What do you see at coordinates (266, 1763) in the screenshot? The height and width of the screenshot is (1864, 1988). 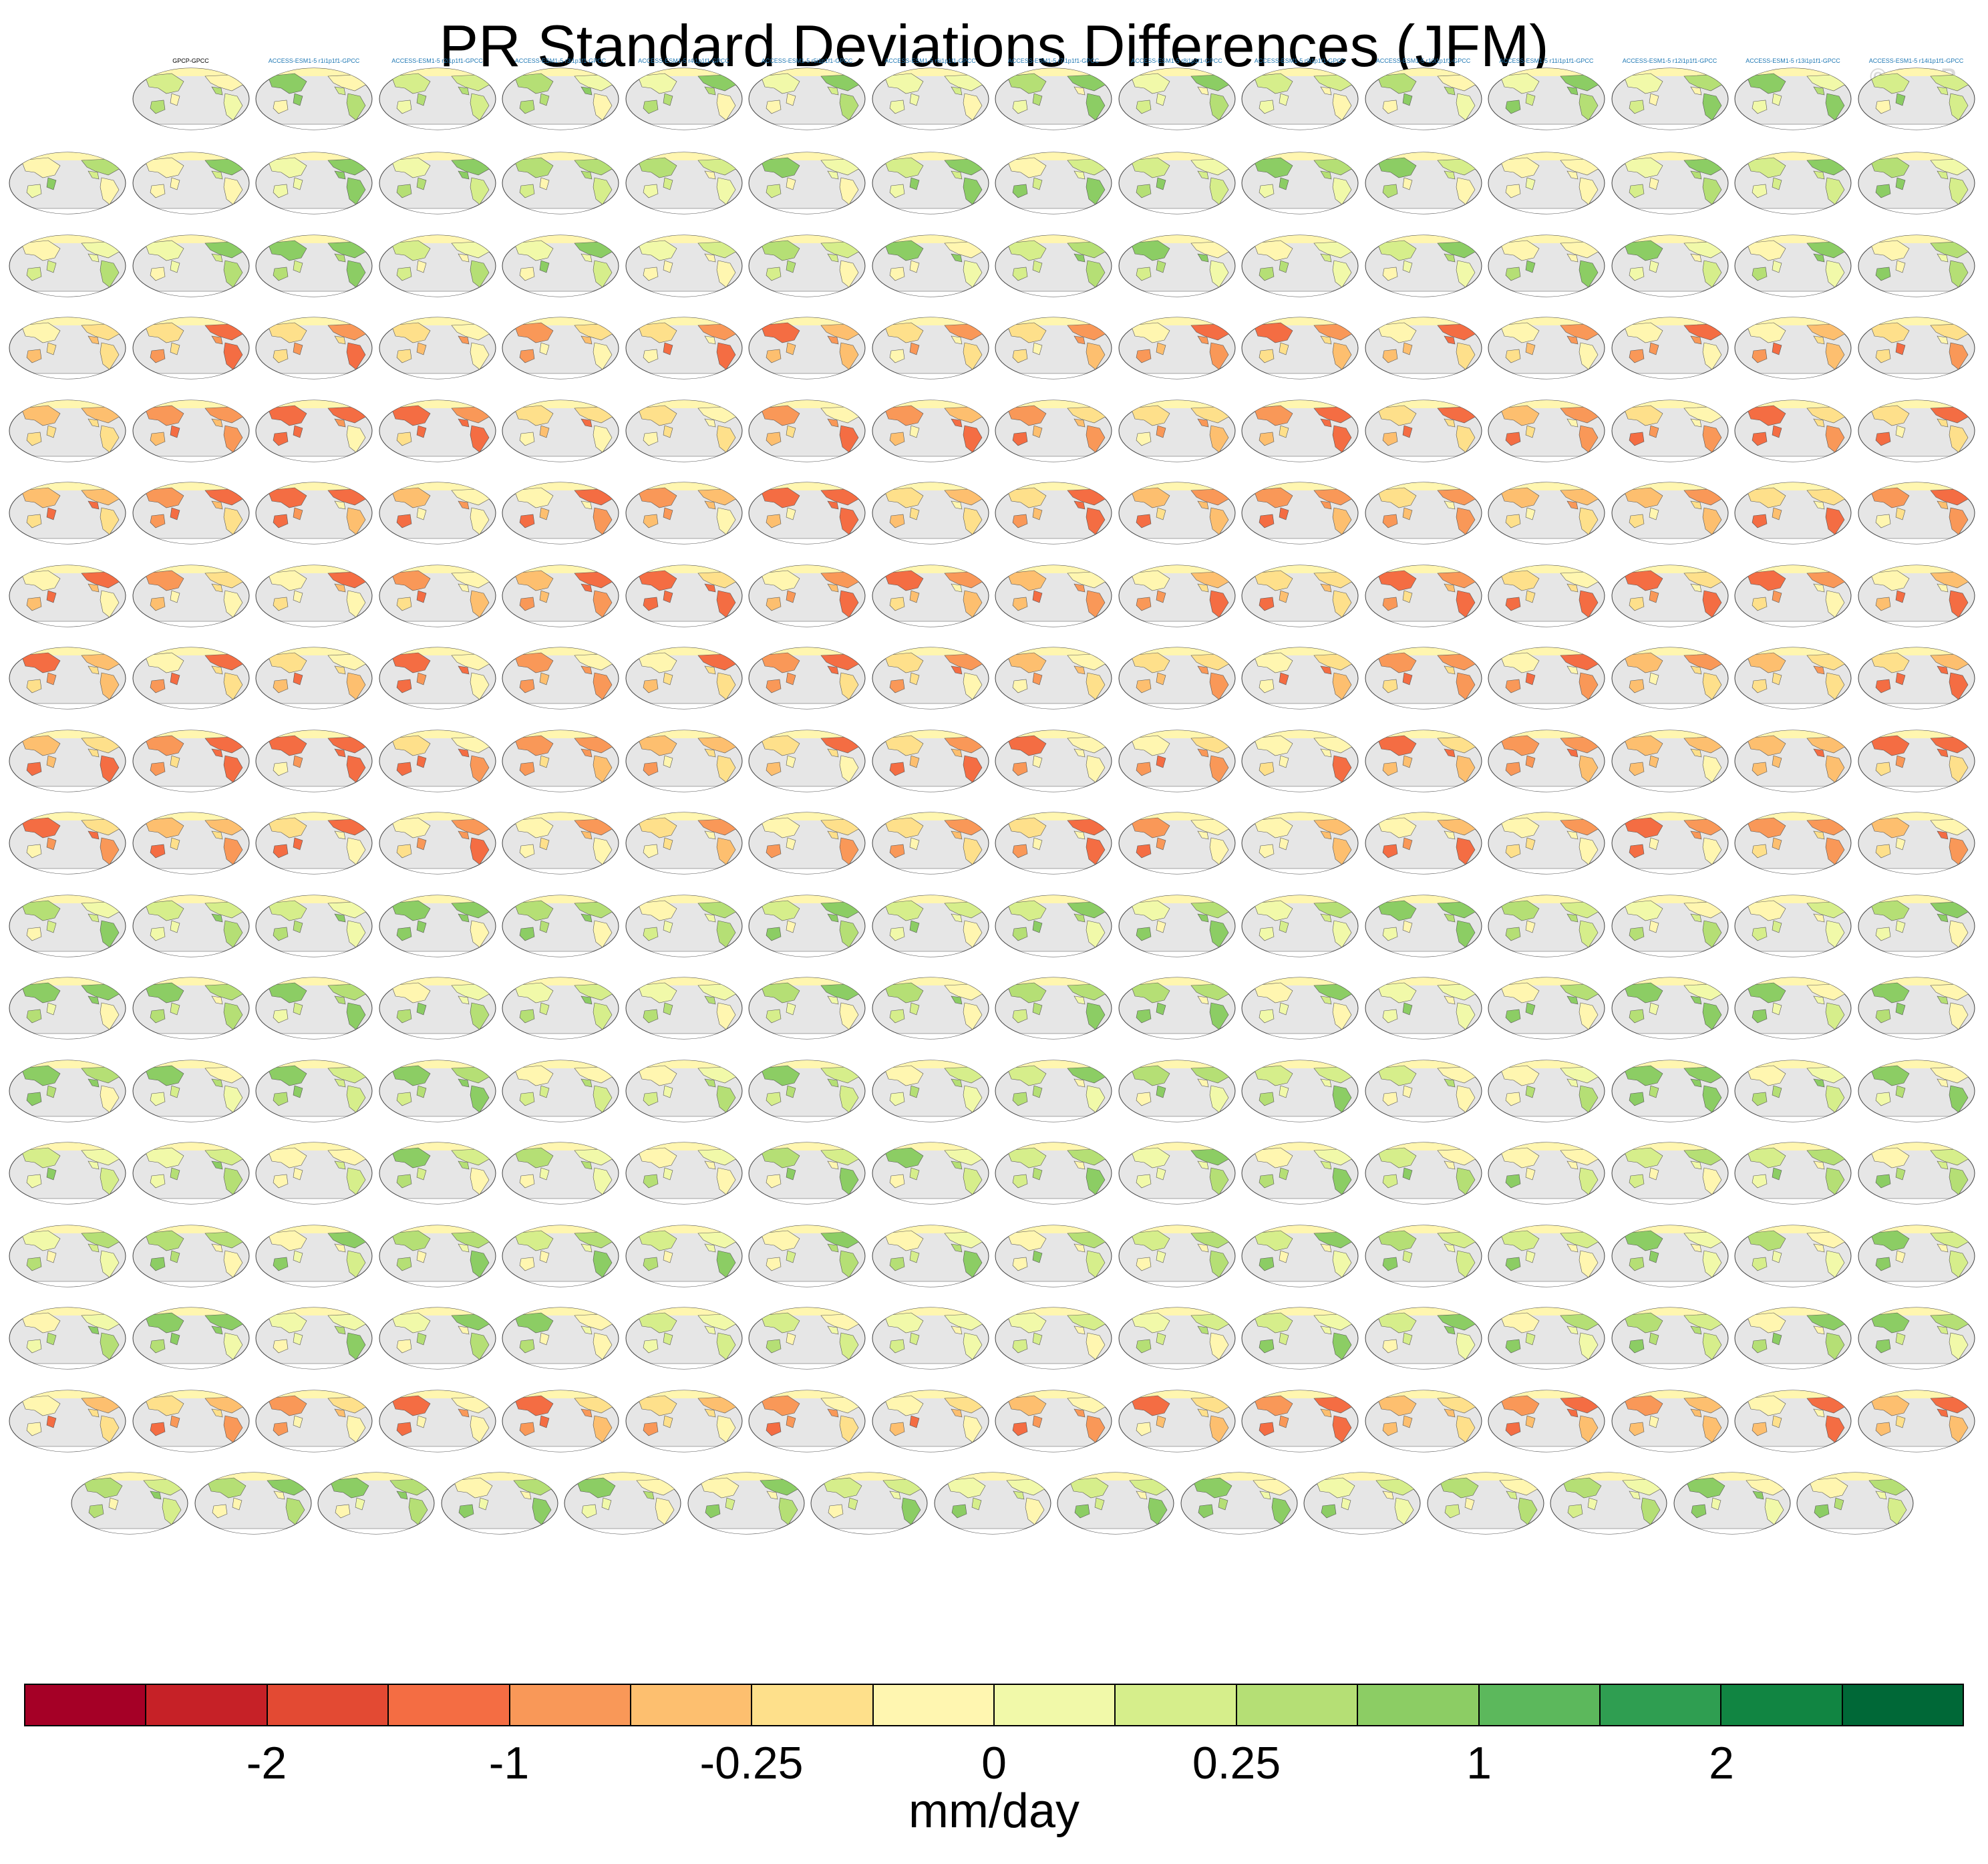 I see `colorbar-tick-label: -2` at bounding box center [266, 1763].